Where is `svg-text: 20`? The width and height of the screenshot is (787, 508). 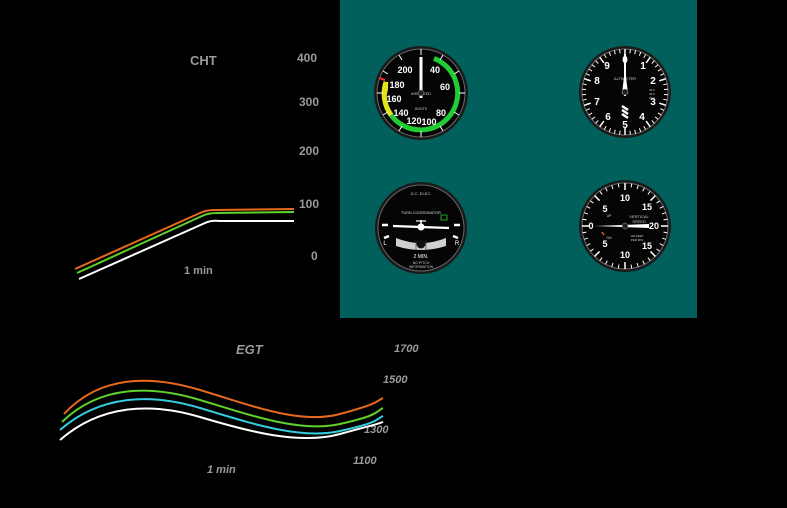 svg-text: 20 is located at coordinates (654, 226).